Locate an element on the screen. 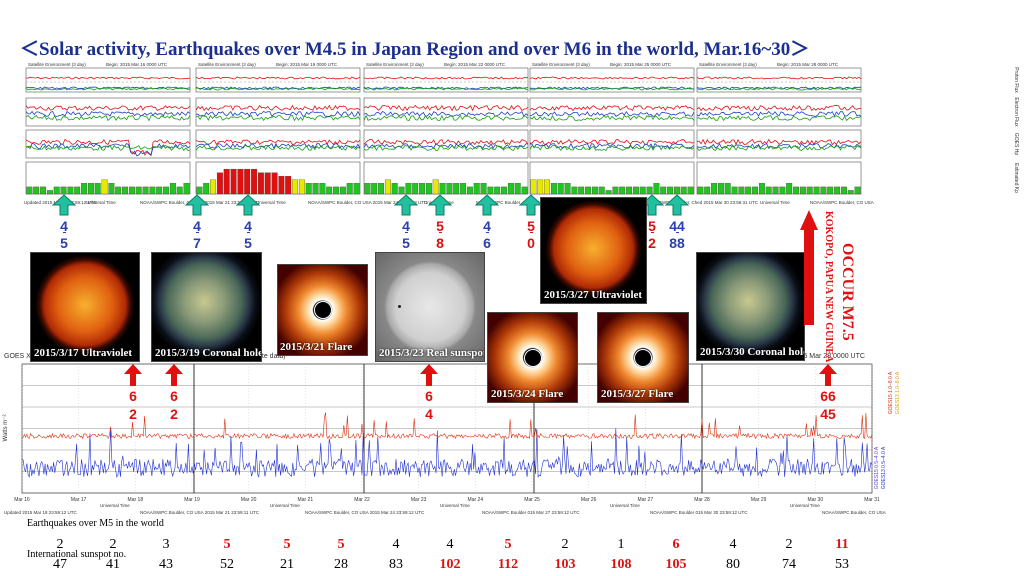  x-tick-label: Mar 28 is located at coordinates (702, 500).